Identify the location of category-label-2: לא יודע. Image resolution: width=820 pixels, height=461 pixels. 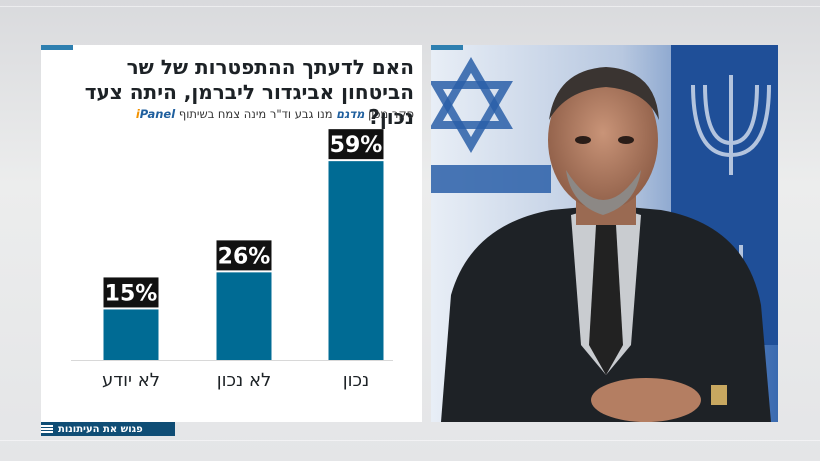
(131, 380).